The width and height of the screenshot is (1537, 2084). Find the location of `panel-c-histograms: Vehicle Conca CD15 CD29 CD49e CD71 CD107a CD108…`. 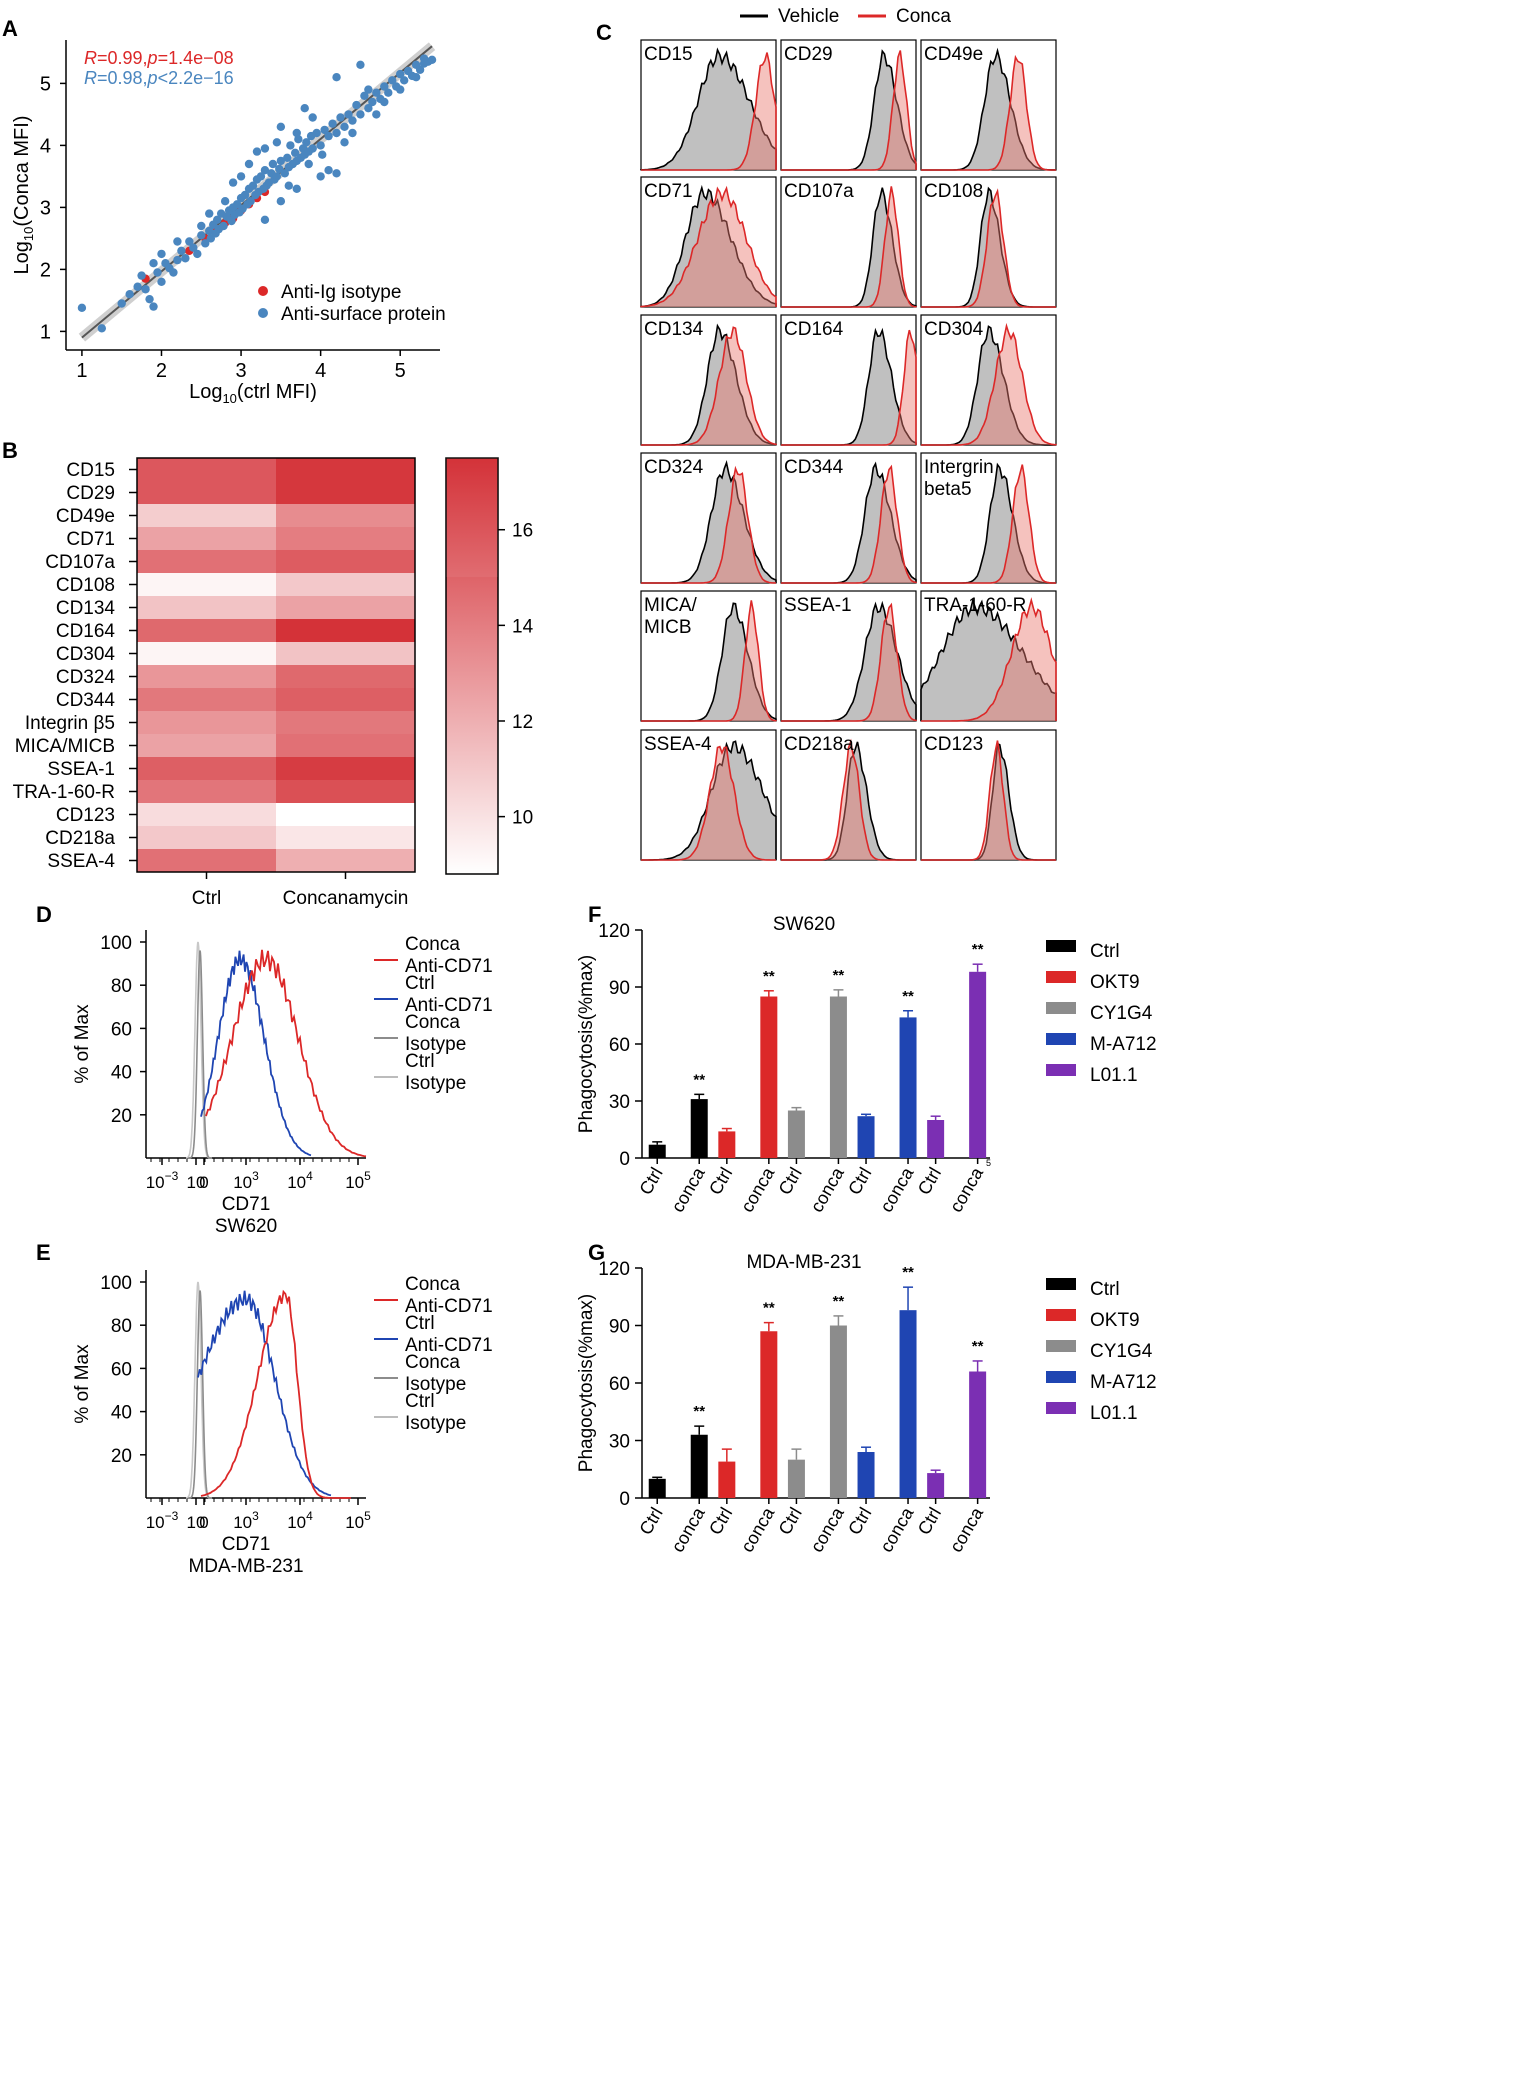

panel-c-histograms: Vehicle Conca CD15 CD29 CD49e CD71 CD107a CD108… is located at coordinates (848, 433).